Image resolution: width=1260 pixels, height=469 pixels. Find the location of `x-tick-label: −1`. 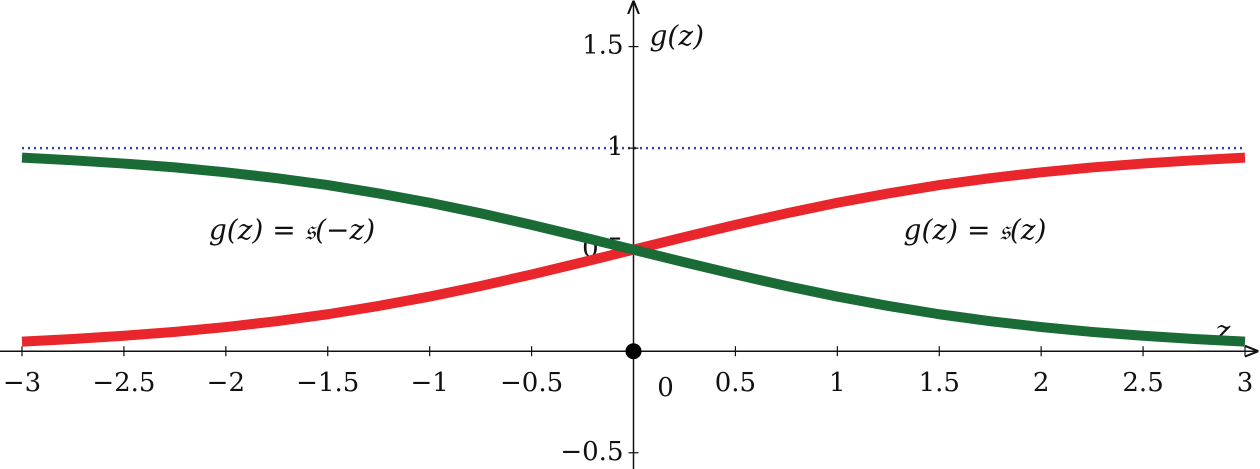

x-tick-label: −1 is located at coordinates (430, 383).